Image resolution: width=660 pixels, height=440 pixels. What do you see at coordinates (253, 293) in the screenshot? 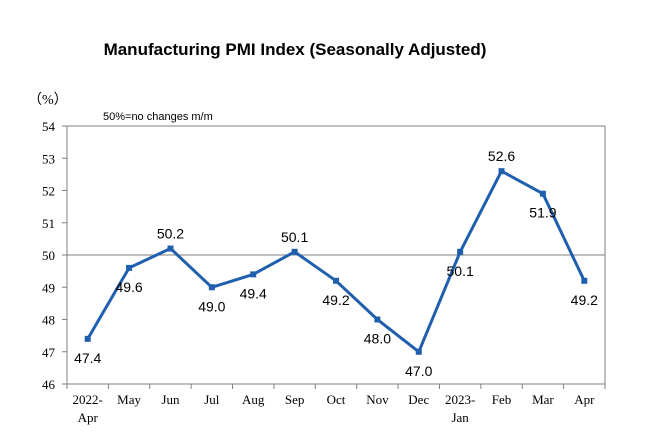
I see `data-label: 49.4` at bounding box center [253, 293].